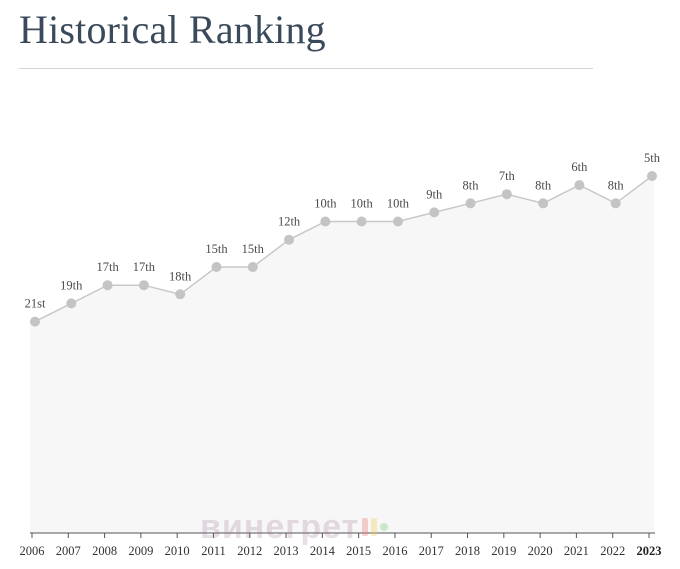 This screenshot has width=680, height=569. Describe the element at coordinates (289, 222) in the screenshot. I see `ranking-point-label: 12th` at that location.